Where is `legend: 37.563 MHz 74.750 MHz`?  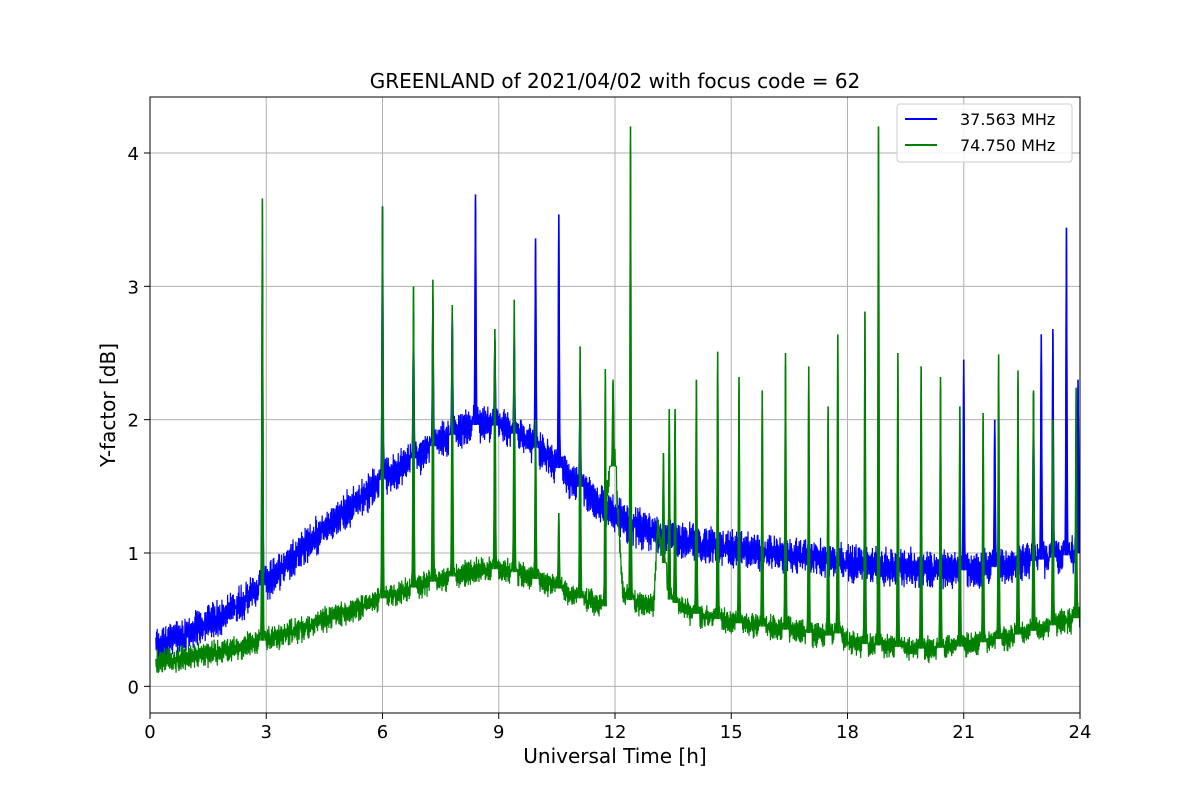
legend: 37.563 MHz 74.750 MHz is located at coordinates (984, 133).